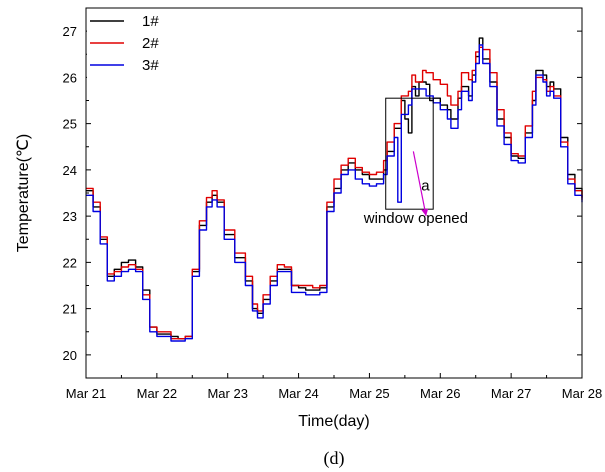  Describe the element at coordinates (333, 421) in the screenshot. I see `x-axis-title: Time(day)` at that location.